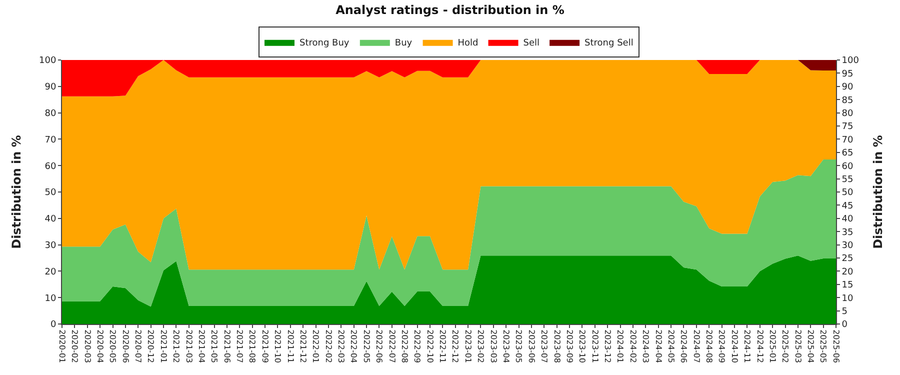 The image size is (900, 375). What do you see at coordinates (429, 347) in the screenshot?
I see `x-tick-label: 2022-10` at bounding box center [429, 347].